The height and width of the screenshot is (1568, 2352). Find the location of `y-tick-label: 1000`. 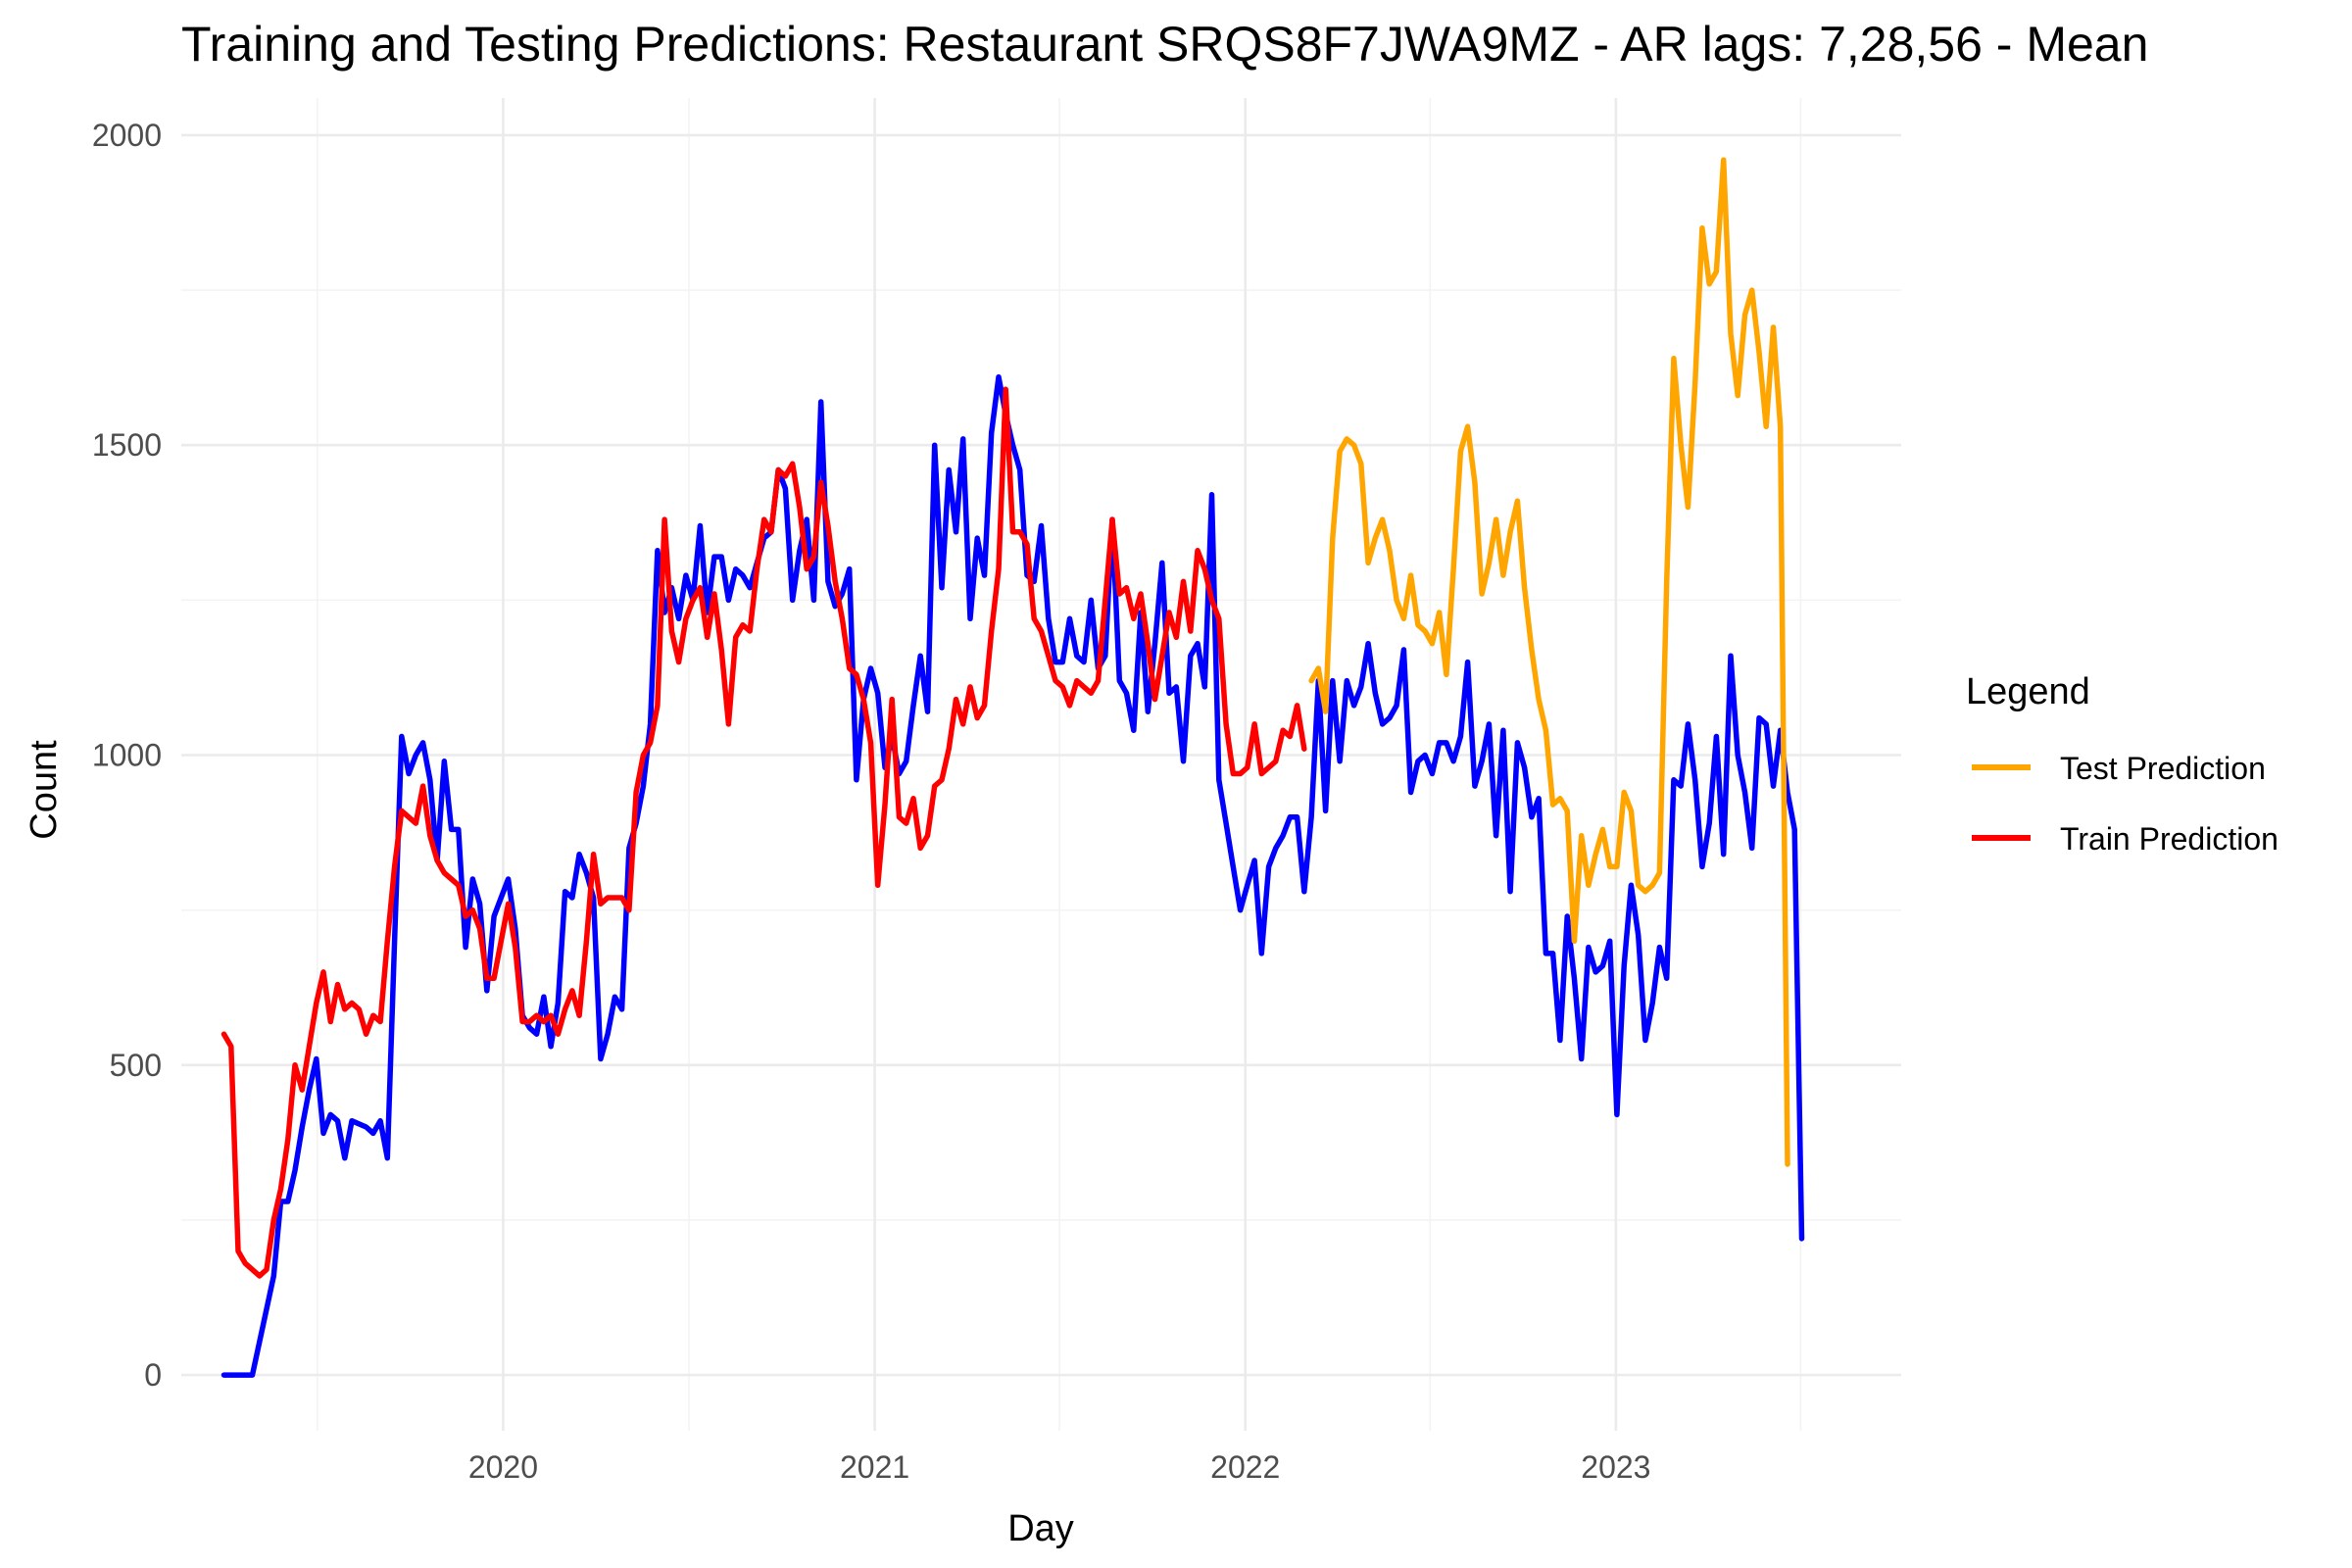

y-tick-label: 1000 is located at coordinates (127, 755).